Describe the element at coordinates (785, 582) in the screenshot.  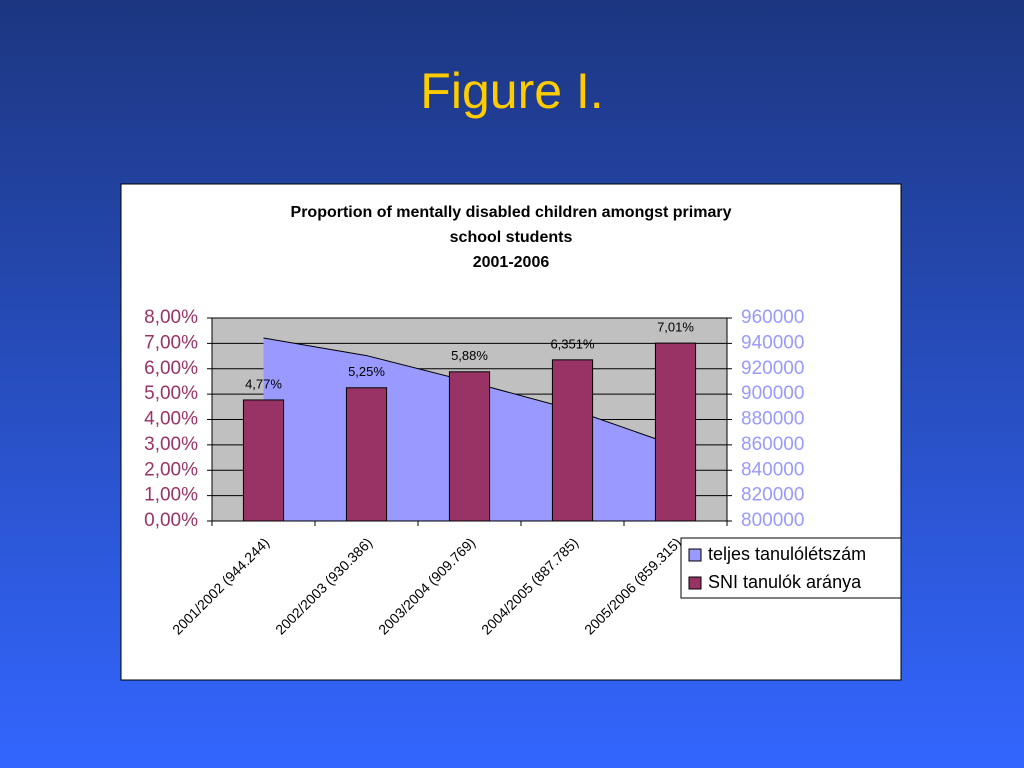
I see `legend-label: SNI tanulók aránya` at that location.